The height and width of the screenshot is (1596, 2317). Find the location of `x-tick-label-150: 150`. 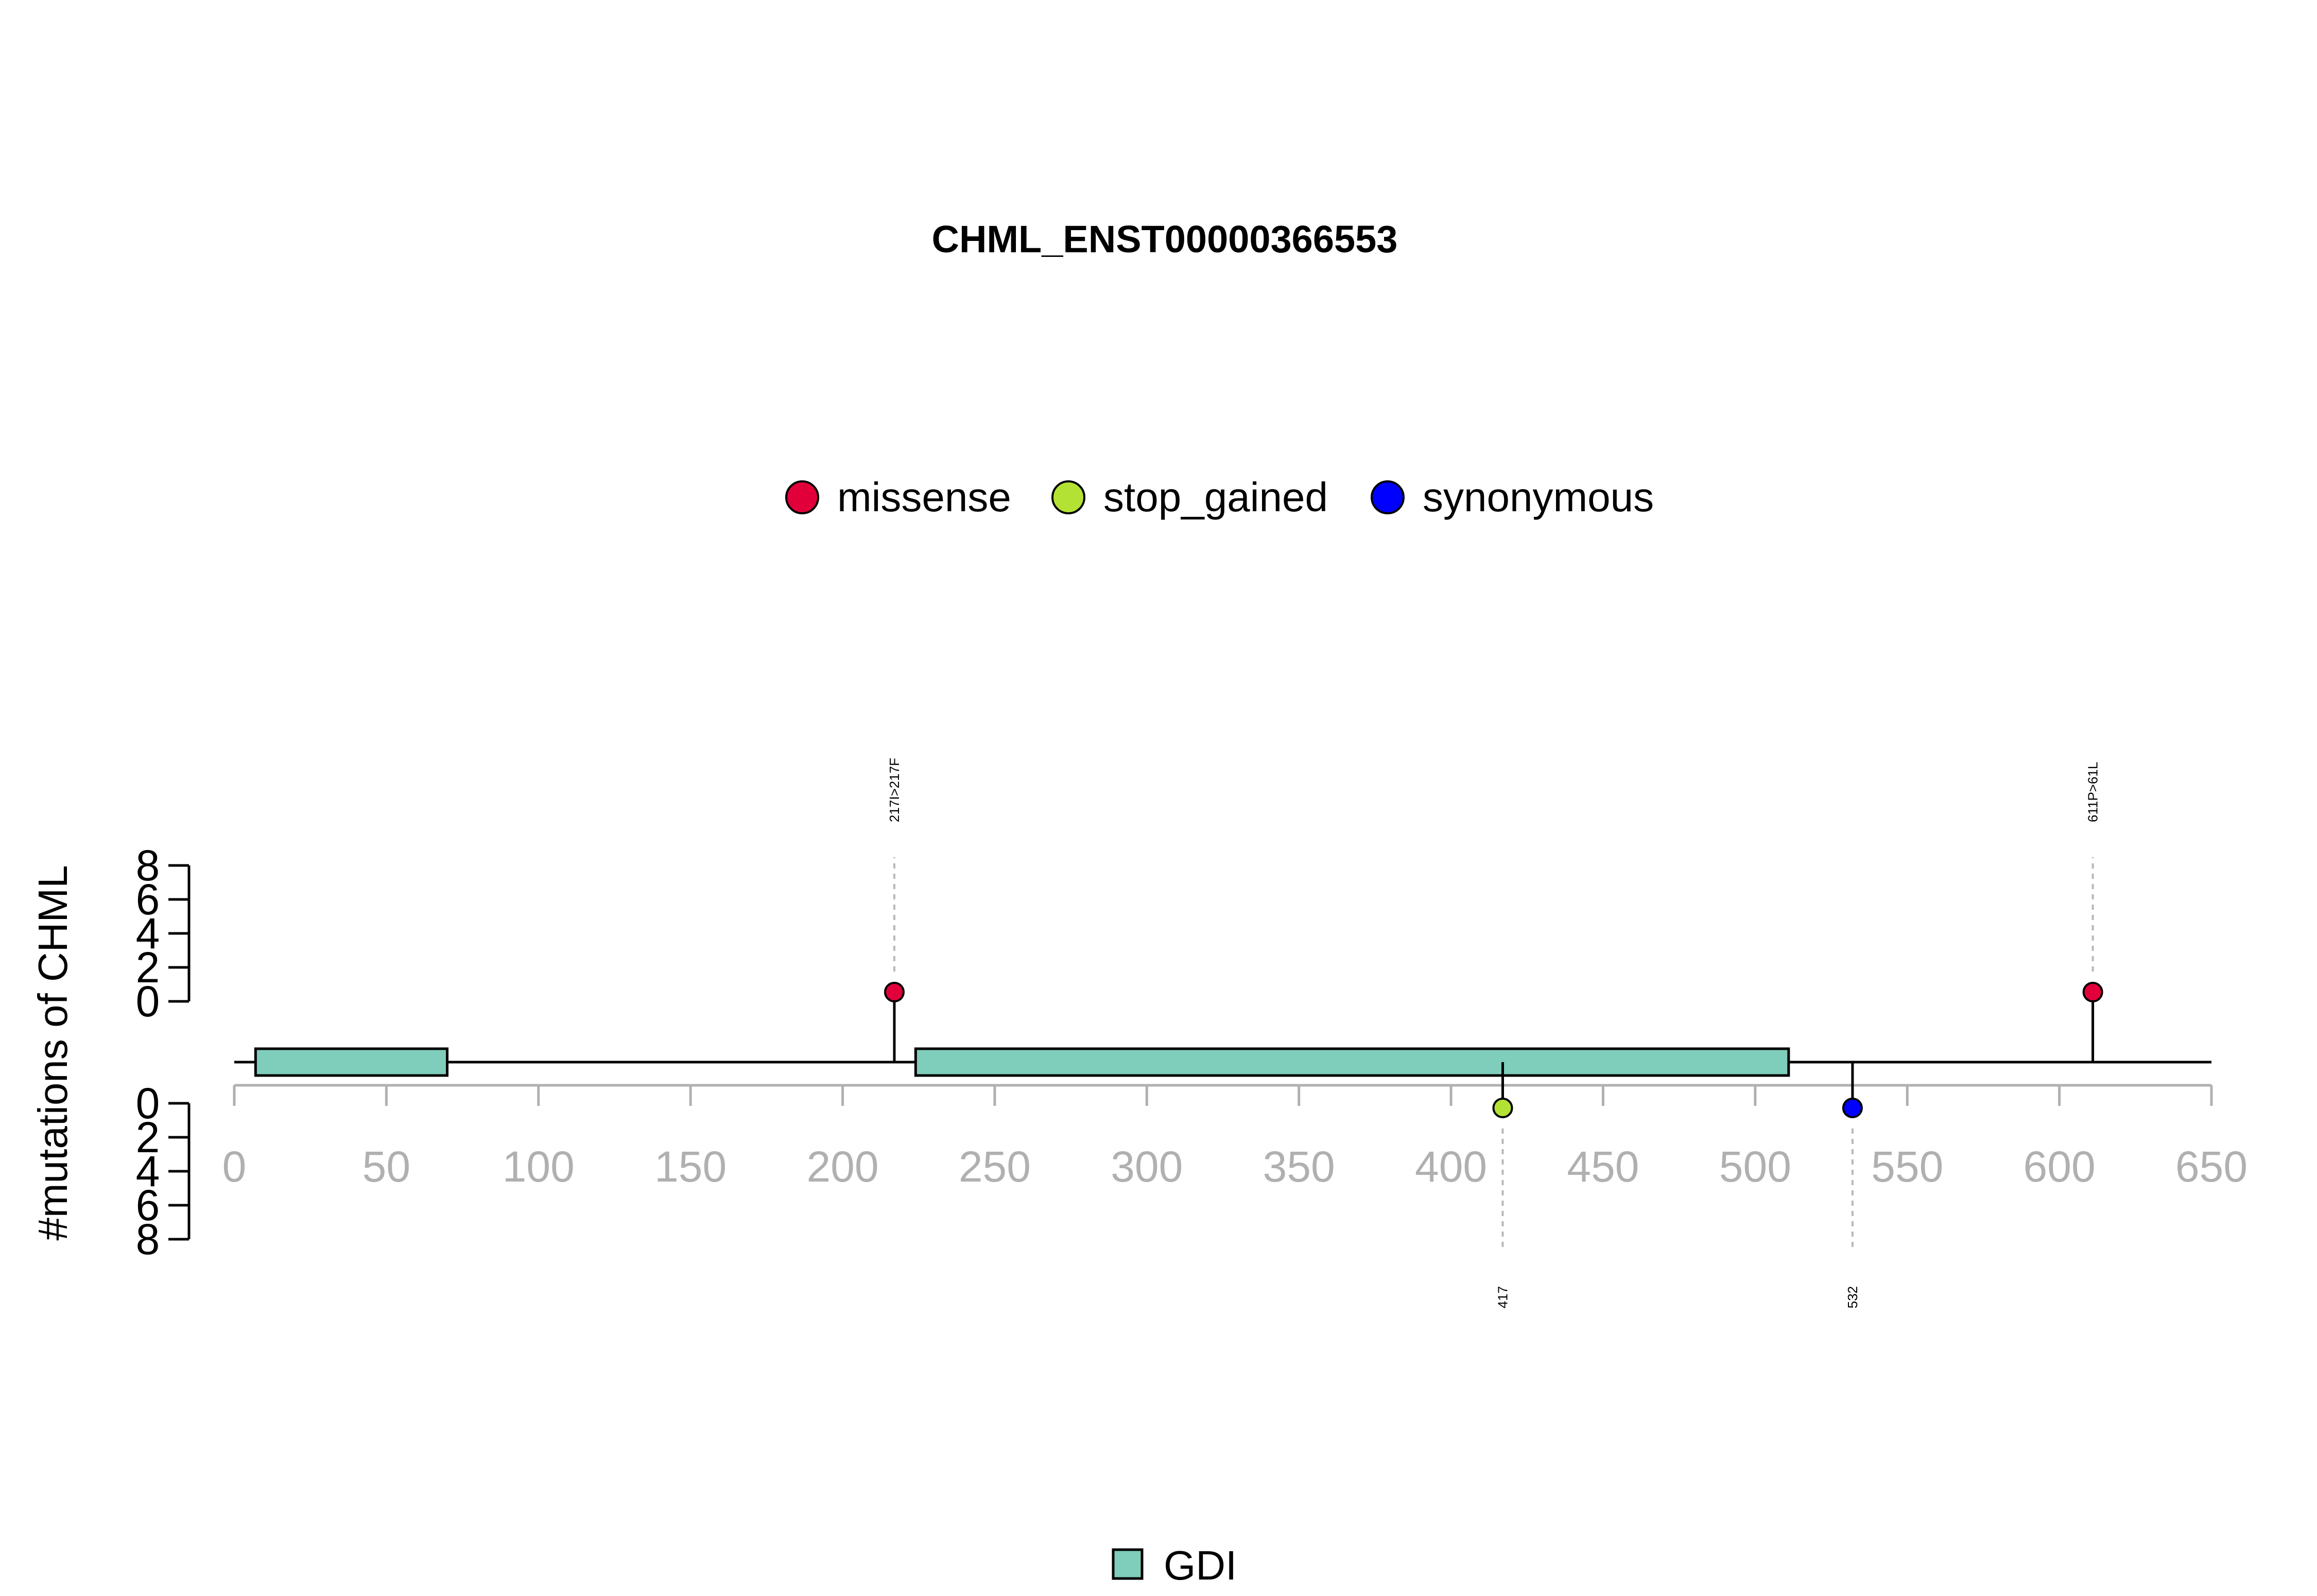

x-tick-label-150: 150 is located at coordinates (690, 1166).